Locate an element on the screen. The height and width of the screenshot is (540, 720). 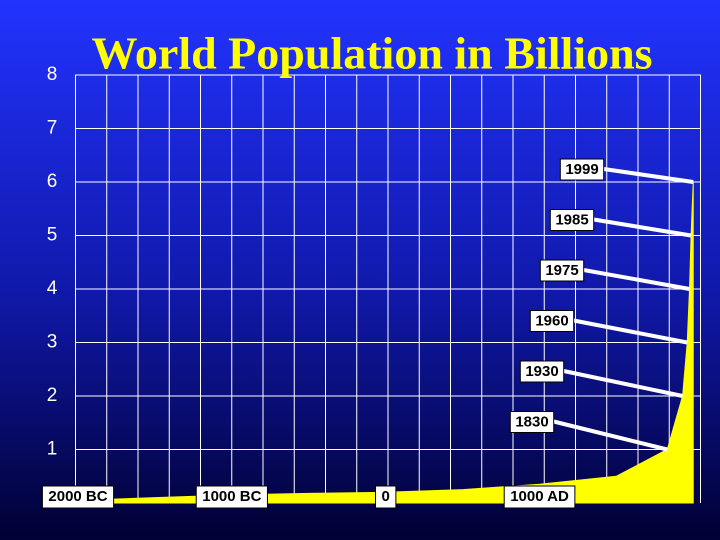
point-label: 1830 is located at coordinates (531, 421).